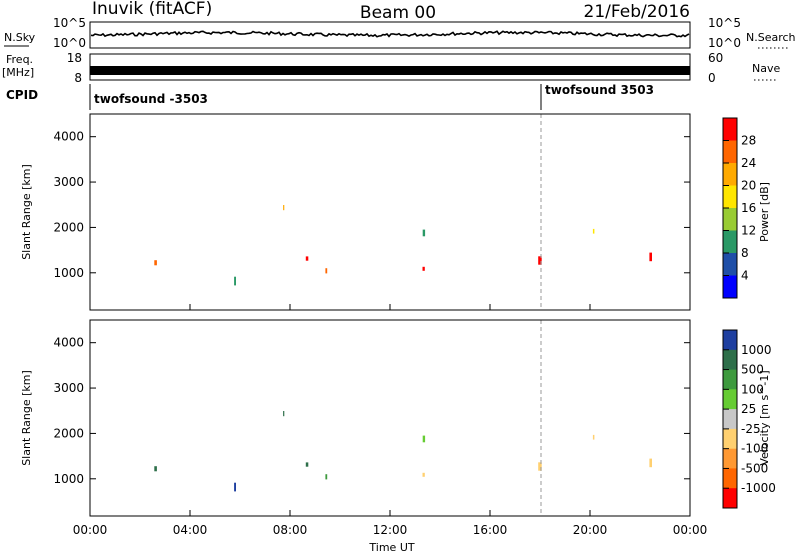 This screenshot has height=554, width=800. Describe the element at coordinates (739, 208) in the screenshot. I see `power-colorbar: 28 24 20 16 12 8 4` at that location.